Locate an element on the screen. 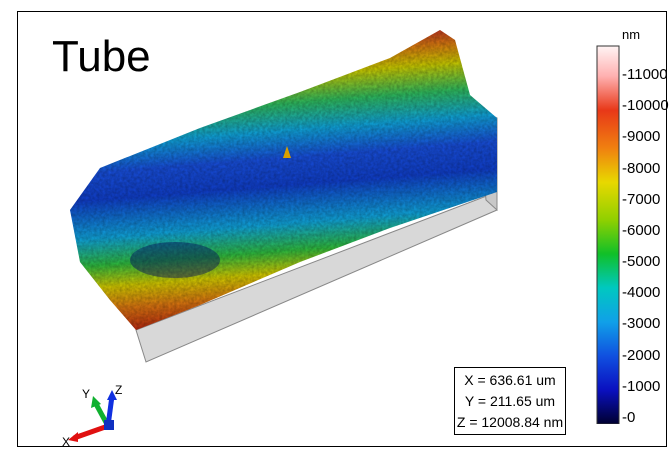 This screenshot has height=449, width=669. triad-x-axis is located at coordinates (91, 432).